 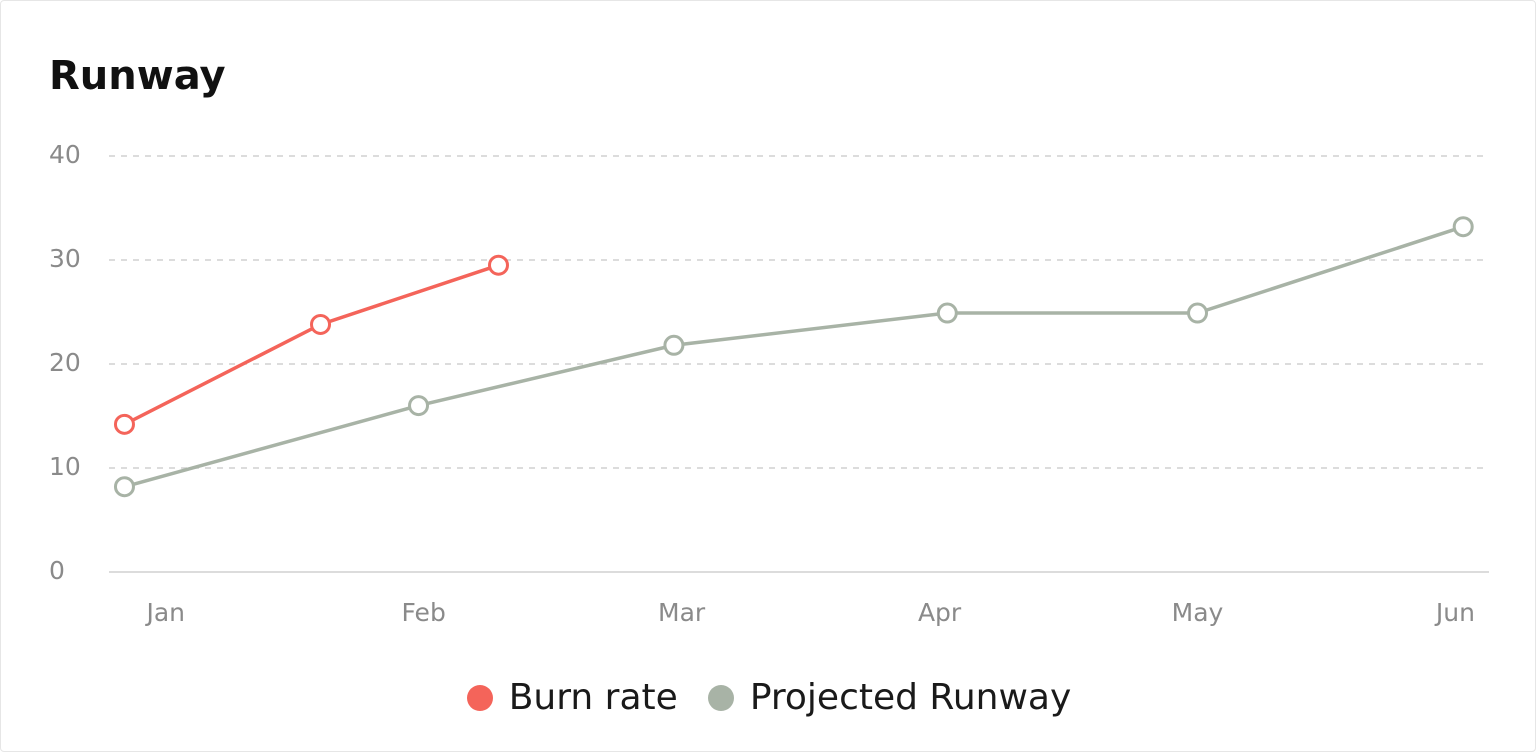 I want to click on legend-item: Burn rate, so click(x=572, y=697).